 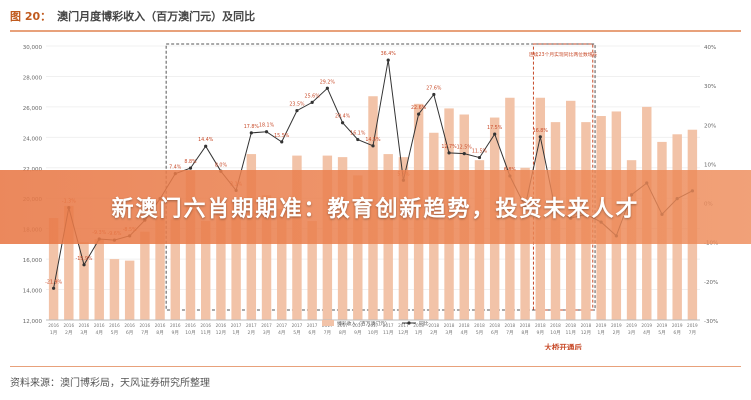 I want to click on left-tick-label: 26,000, so click(x=33, y=109).